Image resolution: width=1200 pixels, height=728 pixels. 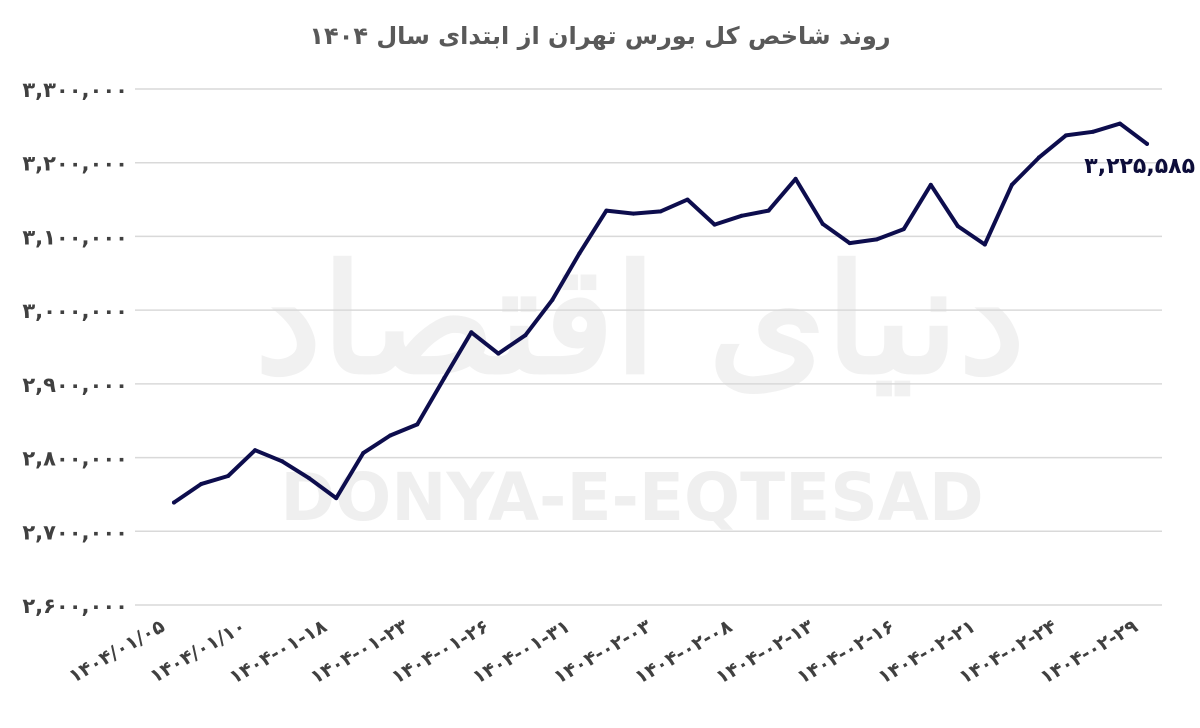 What do you see at coordinates (631, 497) in the screenshot?
I see `watermark-text: DONYA-E-EQTESAD` at bounding box center [631, 497].